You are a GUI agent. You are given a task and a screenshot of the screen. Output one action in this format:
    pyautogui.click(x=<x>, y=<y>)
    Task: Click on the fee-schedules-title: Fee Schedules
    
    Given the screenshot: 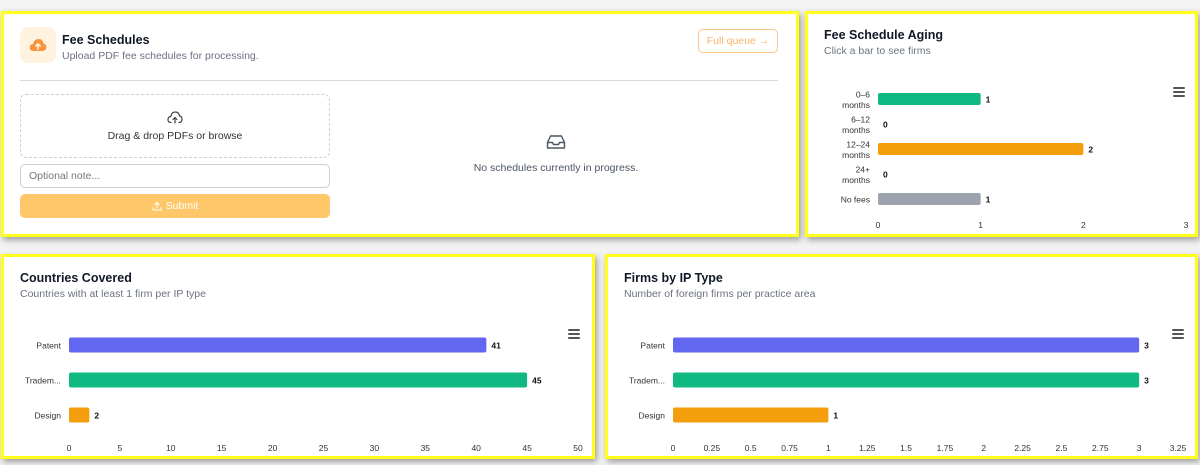 What is the action you would take?
    pyautogui.click(x=106, y=40)
    